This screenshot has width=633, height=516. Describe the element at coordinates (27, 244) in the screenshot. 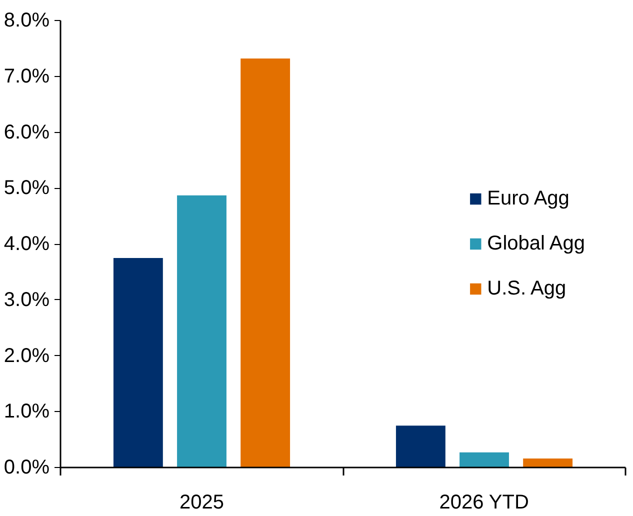

I see `y-tick-label: 4.0%` at that location.